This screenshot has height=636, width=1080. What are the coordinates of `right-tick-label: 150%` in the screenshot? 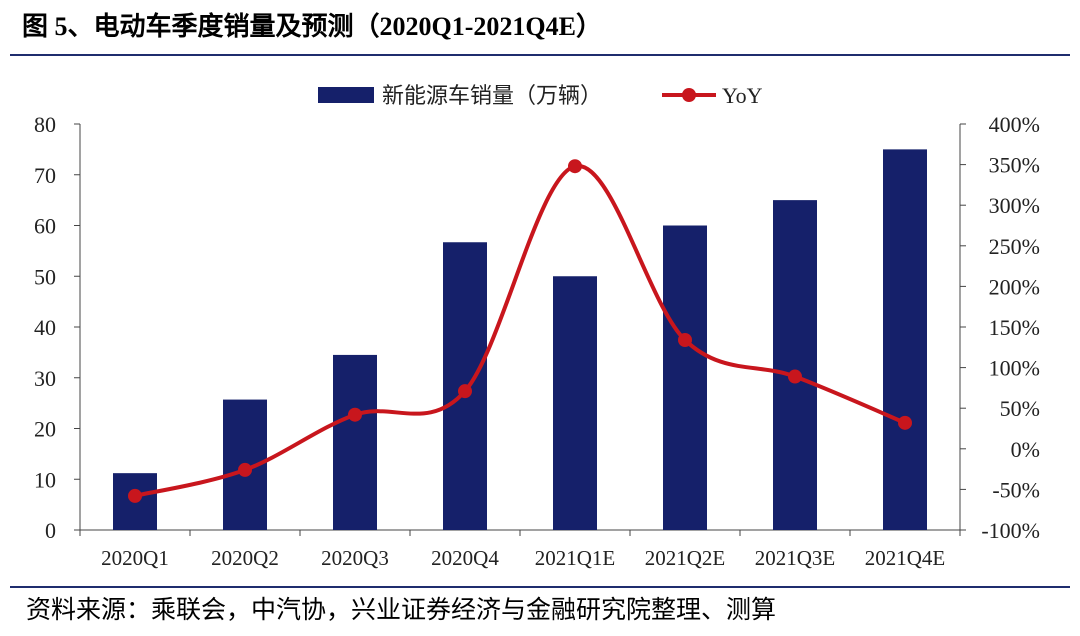 It's located at (1014, 327).